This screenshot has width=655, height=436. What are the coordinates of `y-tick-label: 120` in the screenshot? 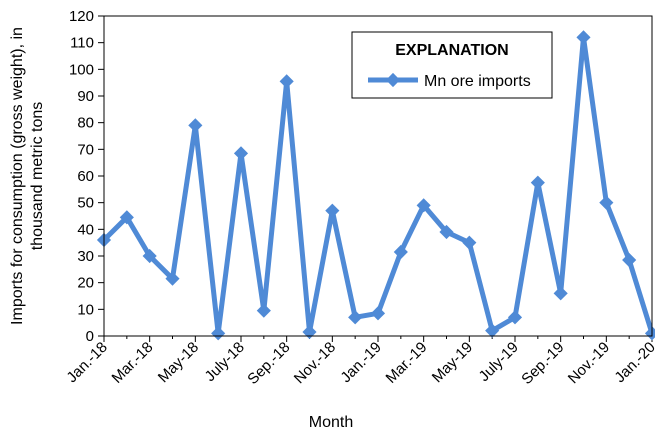 It's located at (81, 16).